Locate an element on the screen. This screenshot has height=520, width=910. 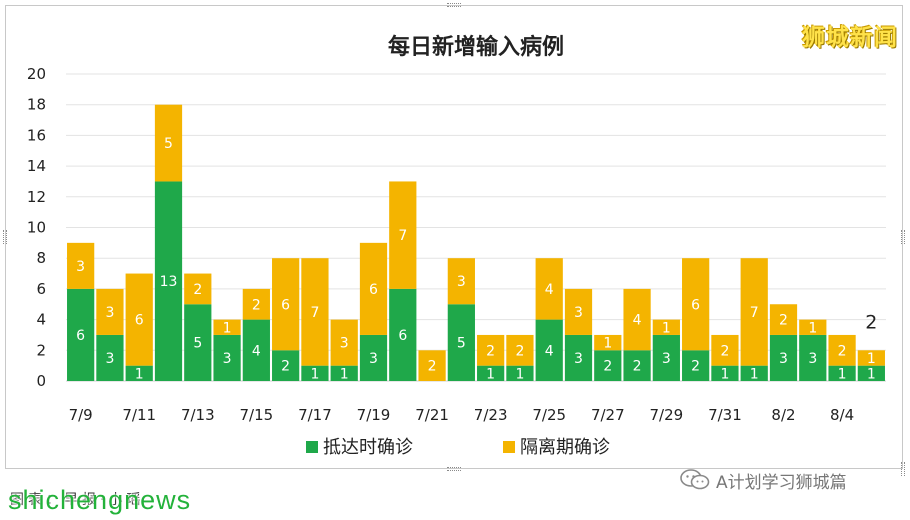
y-tick-label: 12 is located at coordinates (36, 197).